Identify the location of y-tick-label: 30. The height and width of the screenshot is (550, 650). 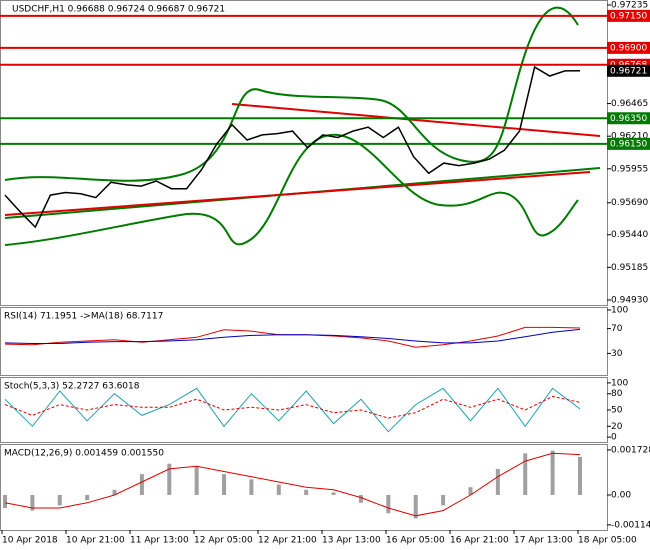
(617, 354).